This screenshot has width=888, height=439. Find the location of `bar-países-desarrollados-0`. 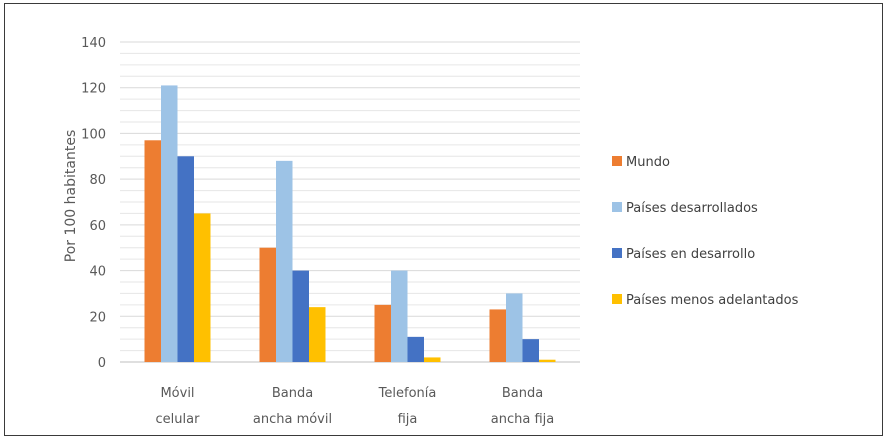

bar-países-desarrollados-0 is located at coordinates (169, 223).